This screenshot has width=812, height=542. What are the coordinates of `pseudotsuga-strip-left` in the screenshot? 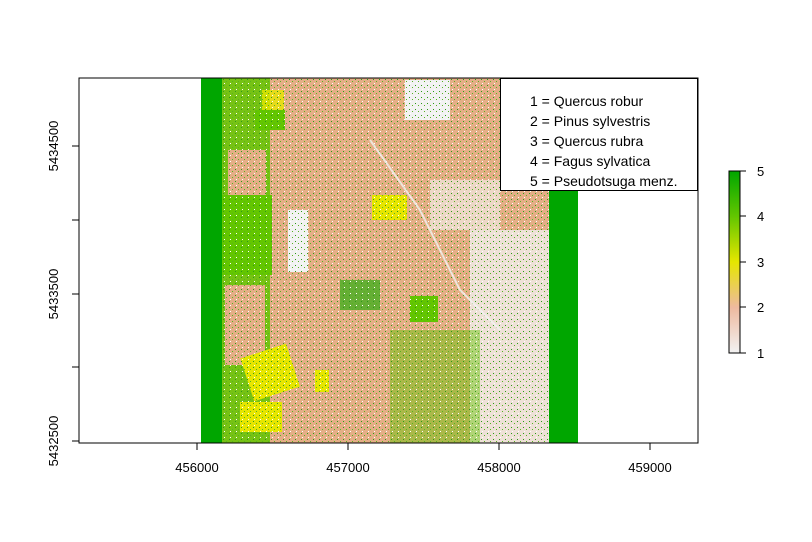 It's located at (211, 260).